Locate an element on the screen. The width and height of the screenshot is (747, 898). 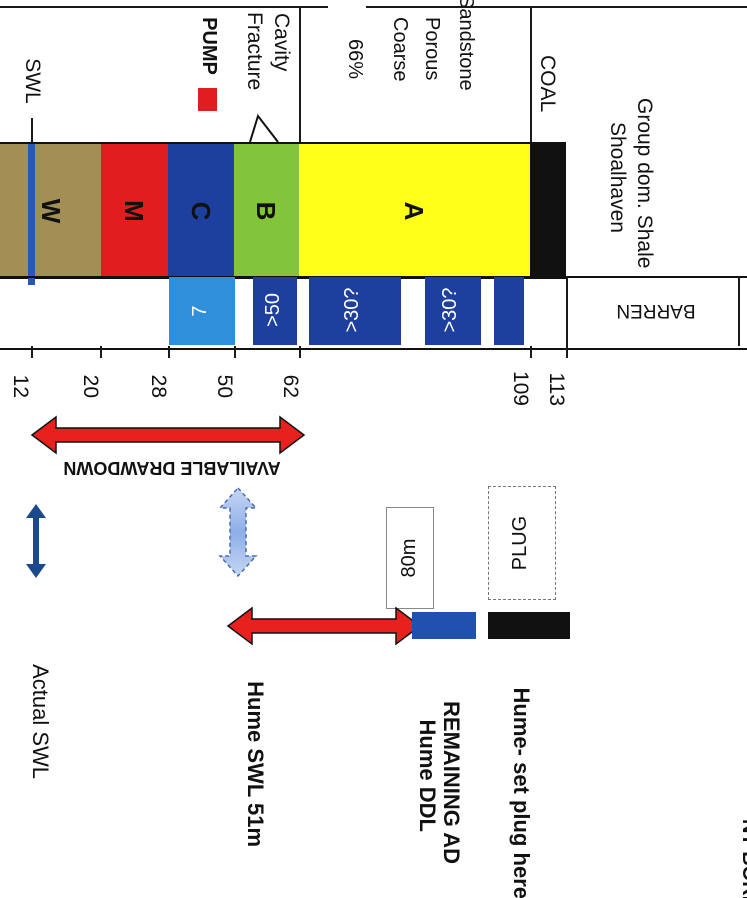
available-drawdown-label: AVAILABLE DRAWDOWN is located at coordinates (172, 468).